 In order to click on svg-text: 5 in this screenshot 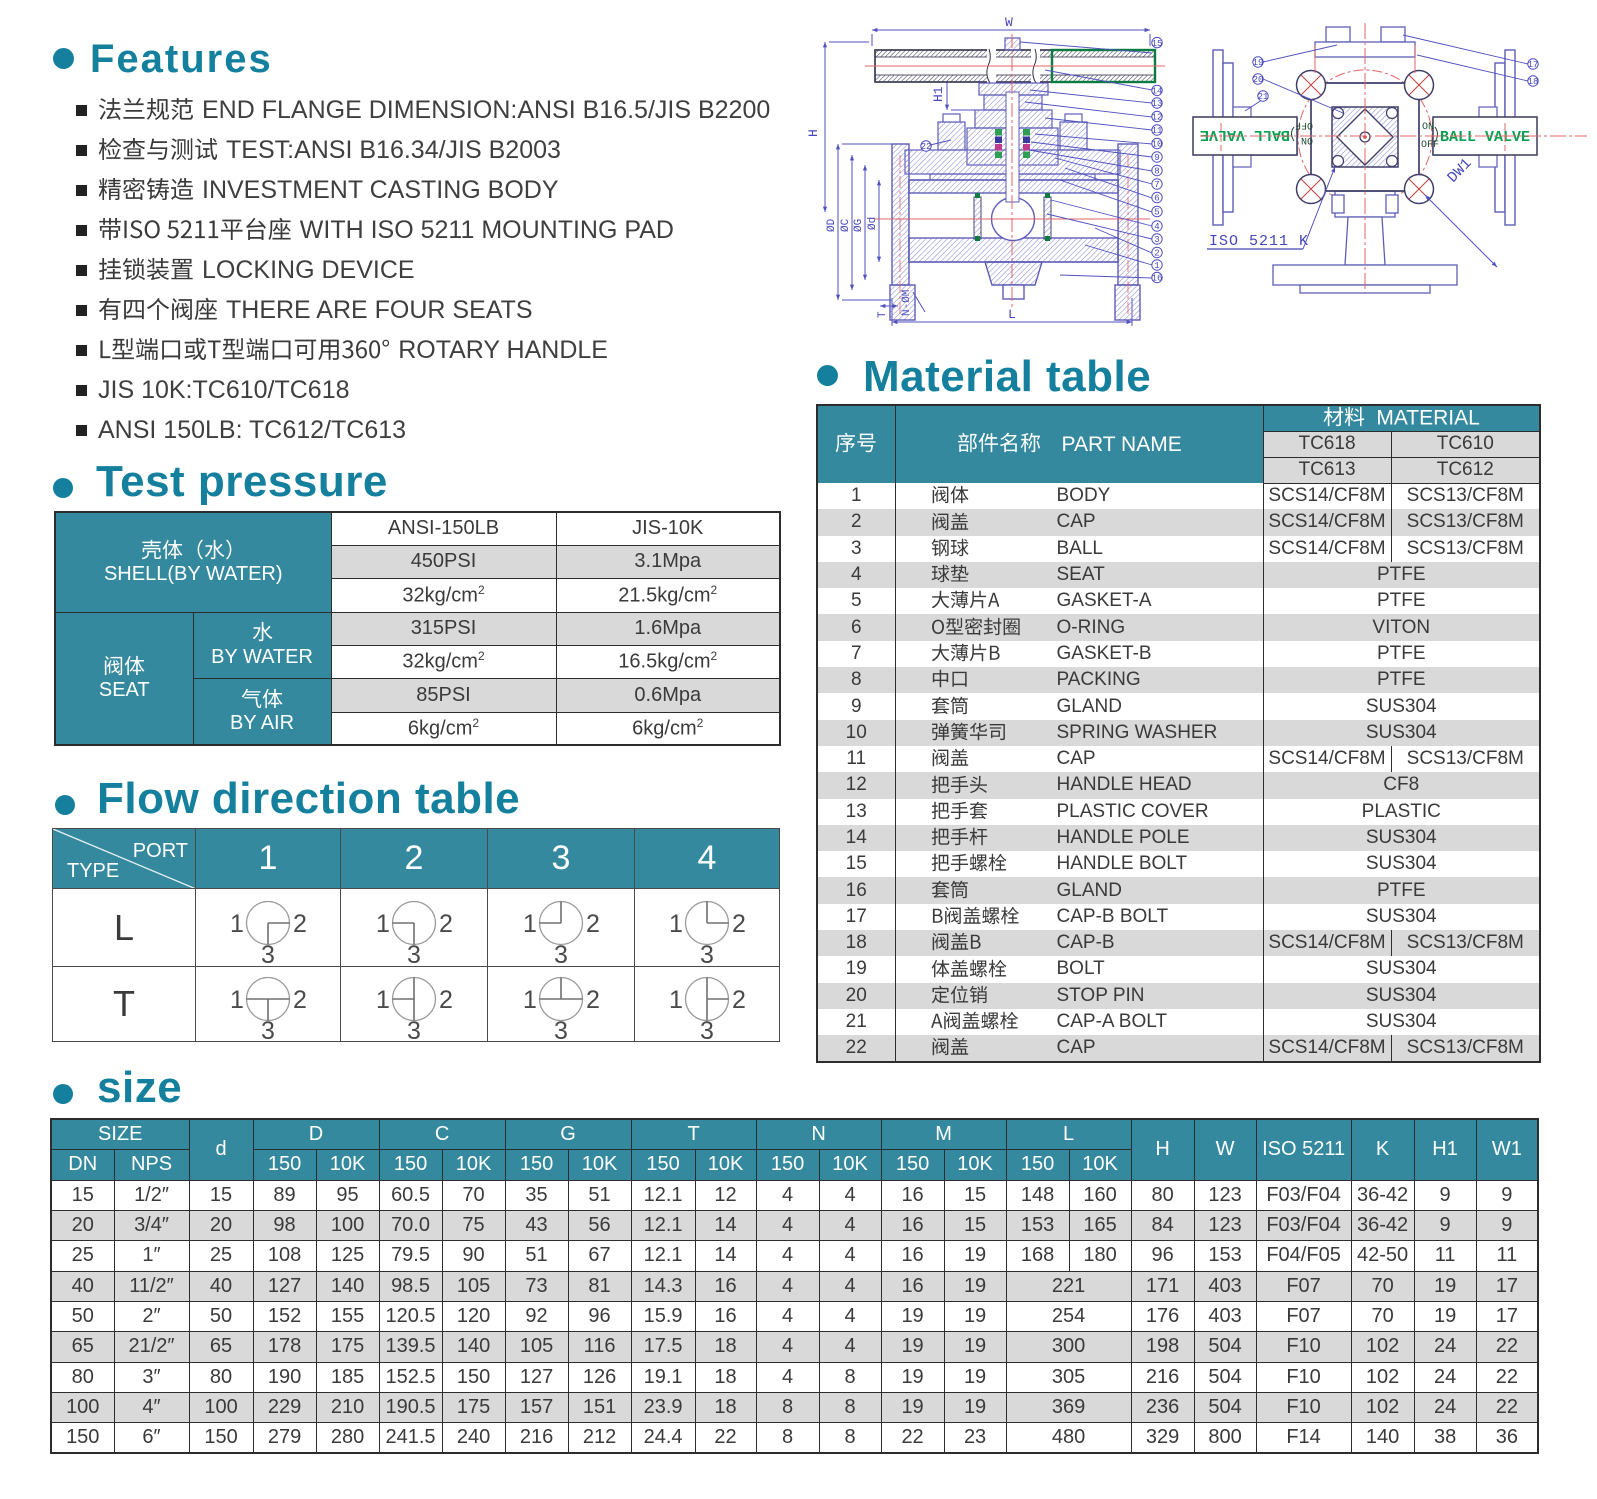, I will do `click(1156, 213)`.